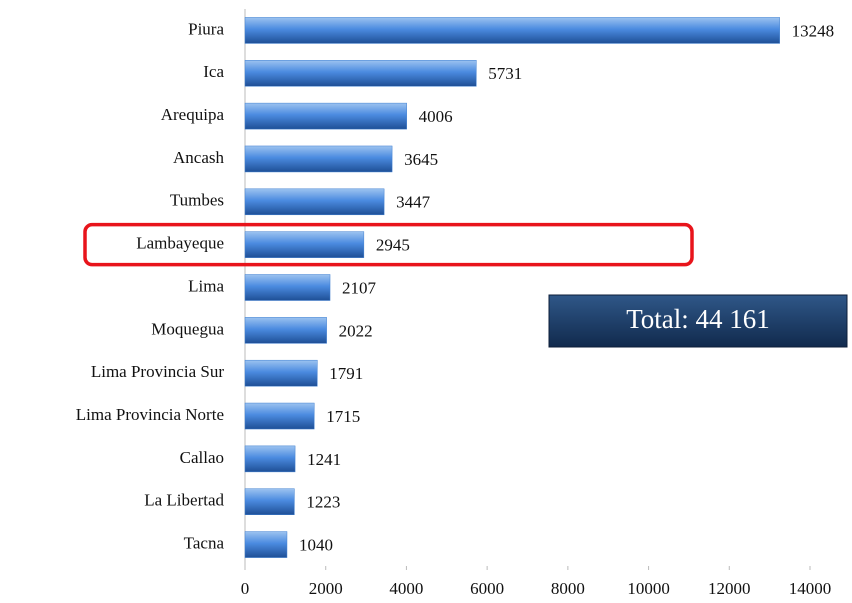 The height and width of the screenshot is (603, 852). Describe the element at coordinates (204, 542) in the screenshot. I see `y-tick-label: Tacna` at that location.